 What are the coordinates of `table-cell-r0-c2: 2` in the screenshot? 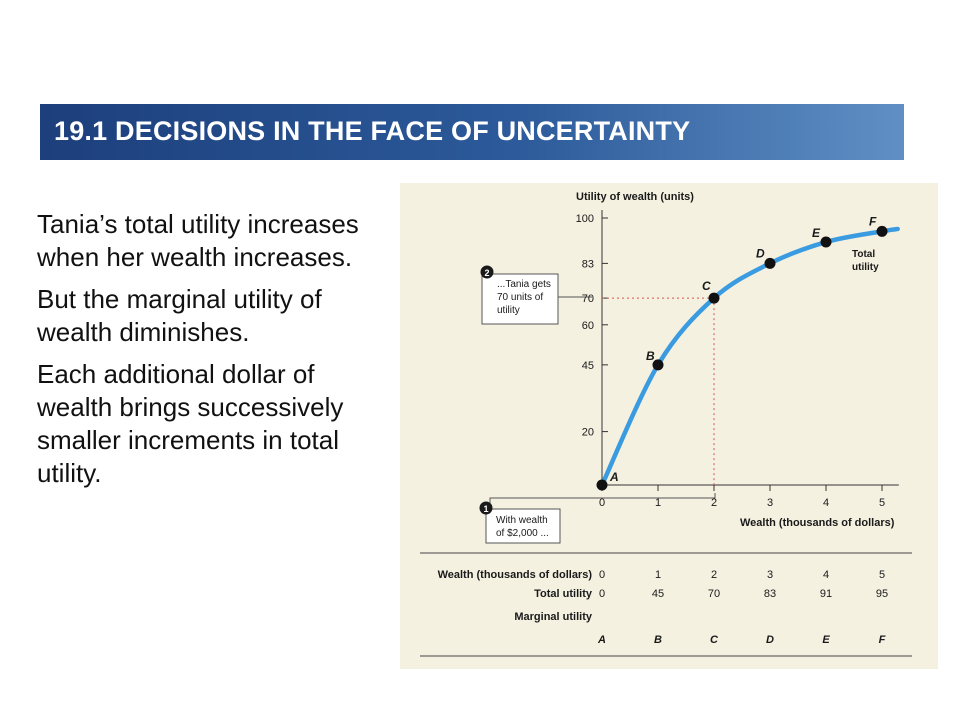 It's located at (714, 575).